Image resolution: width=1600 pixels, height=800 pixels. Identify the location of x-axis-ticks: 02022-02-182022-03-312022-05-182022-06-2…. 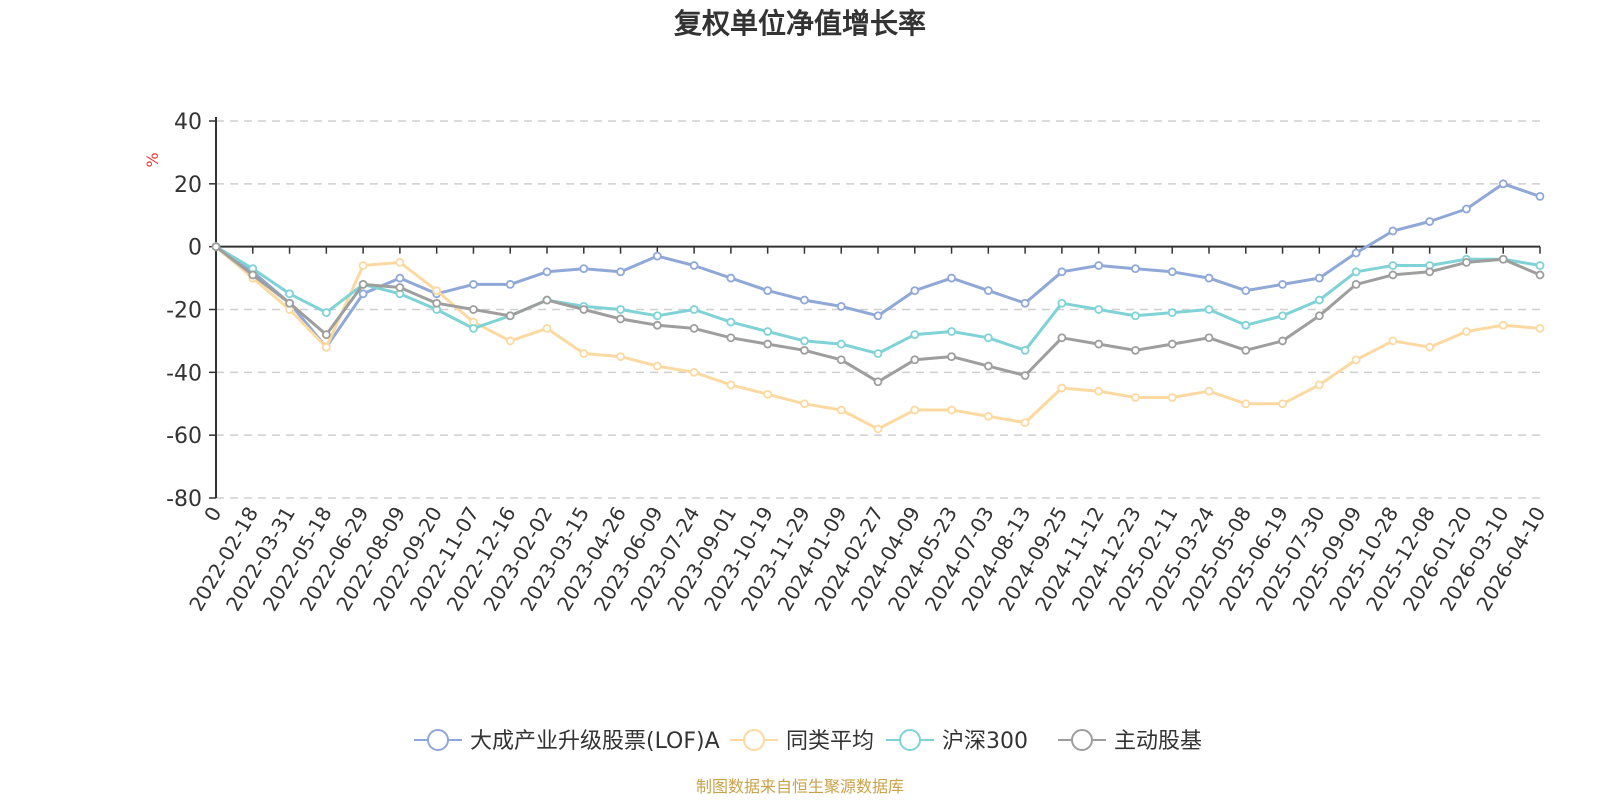
(867, 559).